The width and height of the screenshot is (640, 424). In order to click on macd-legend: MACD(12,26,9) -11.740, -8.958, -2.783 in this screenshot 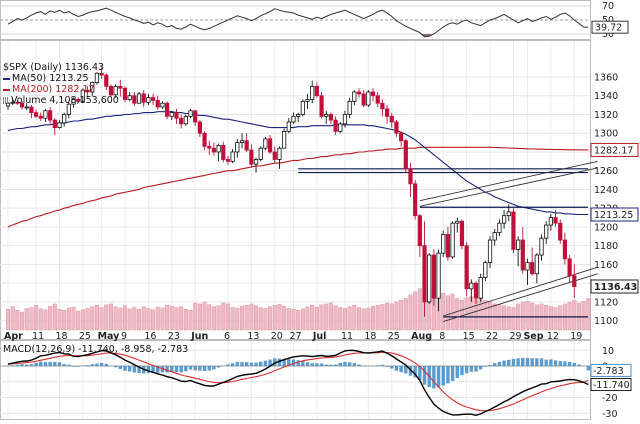, I will do `click(95, 349)`.